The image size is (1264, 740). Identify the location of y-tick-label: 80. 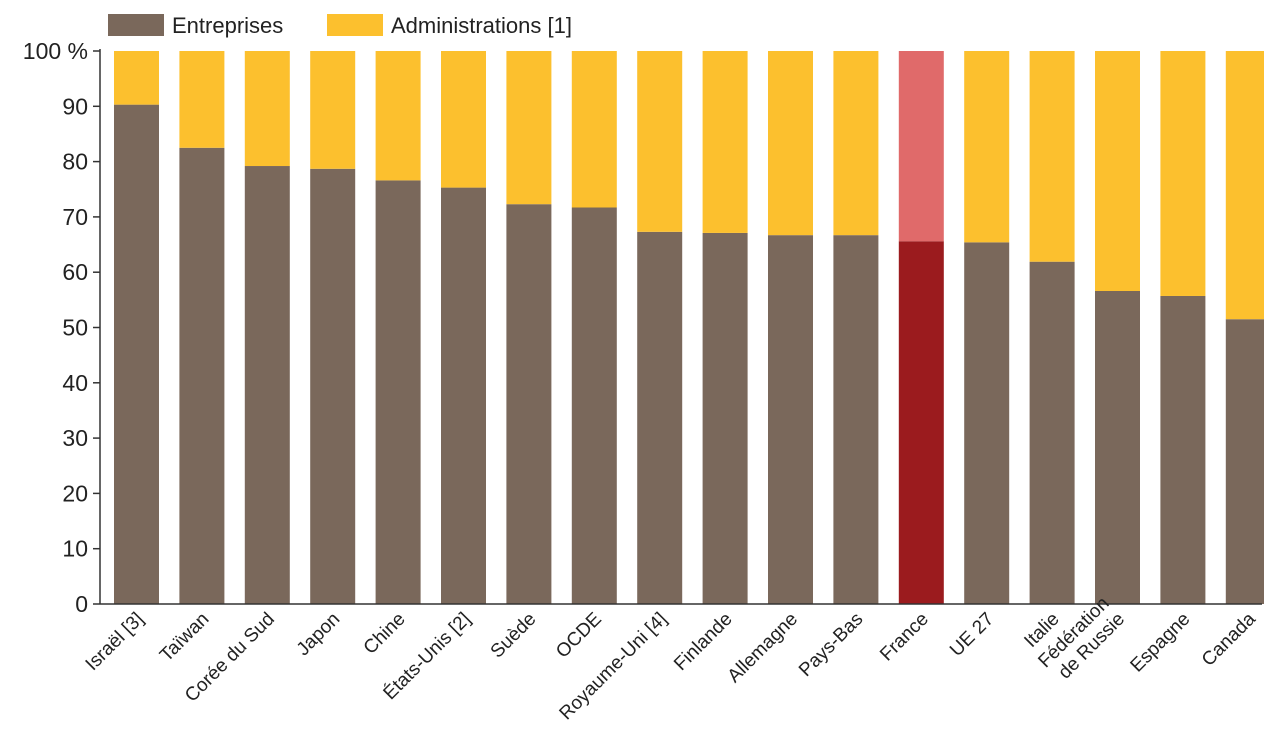
(75, 162).